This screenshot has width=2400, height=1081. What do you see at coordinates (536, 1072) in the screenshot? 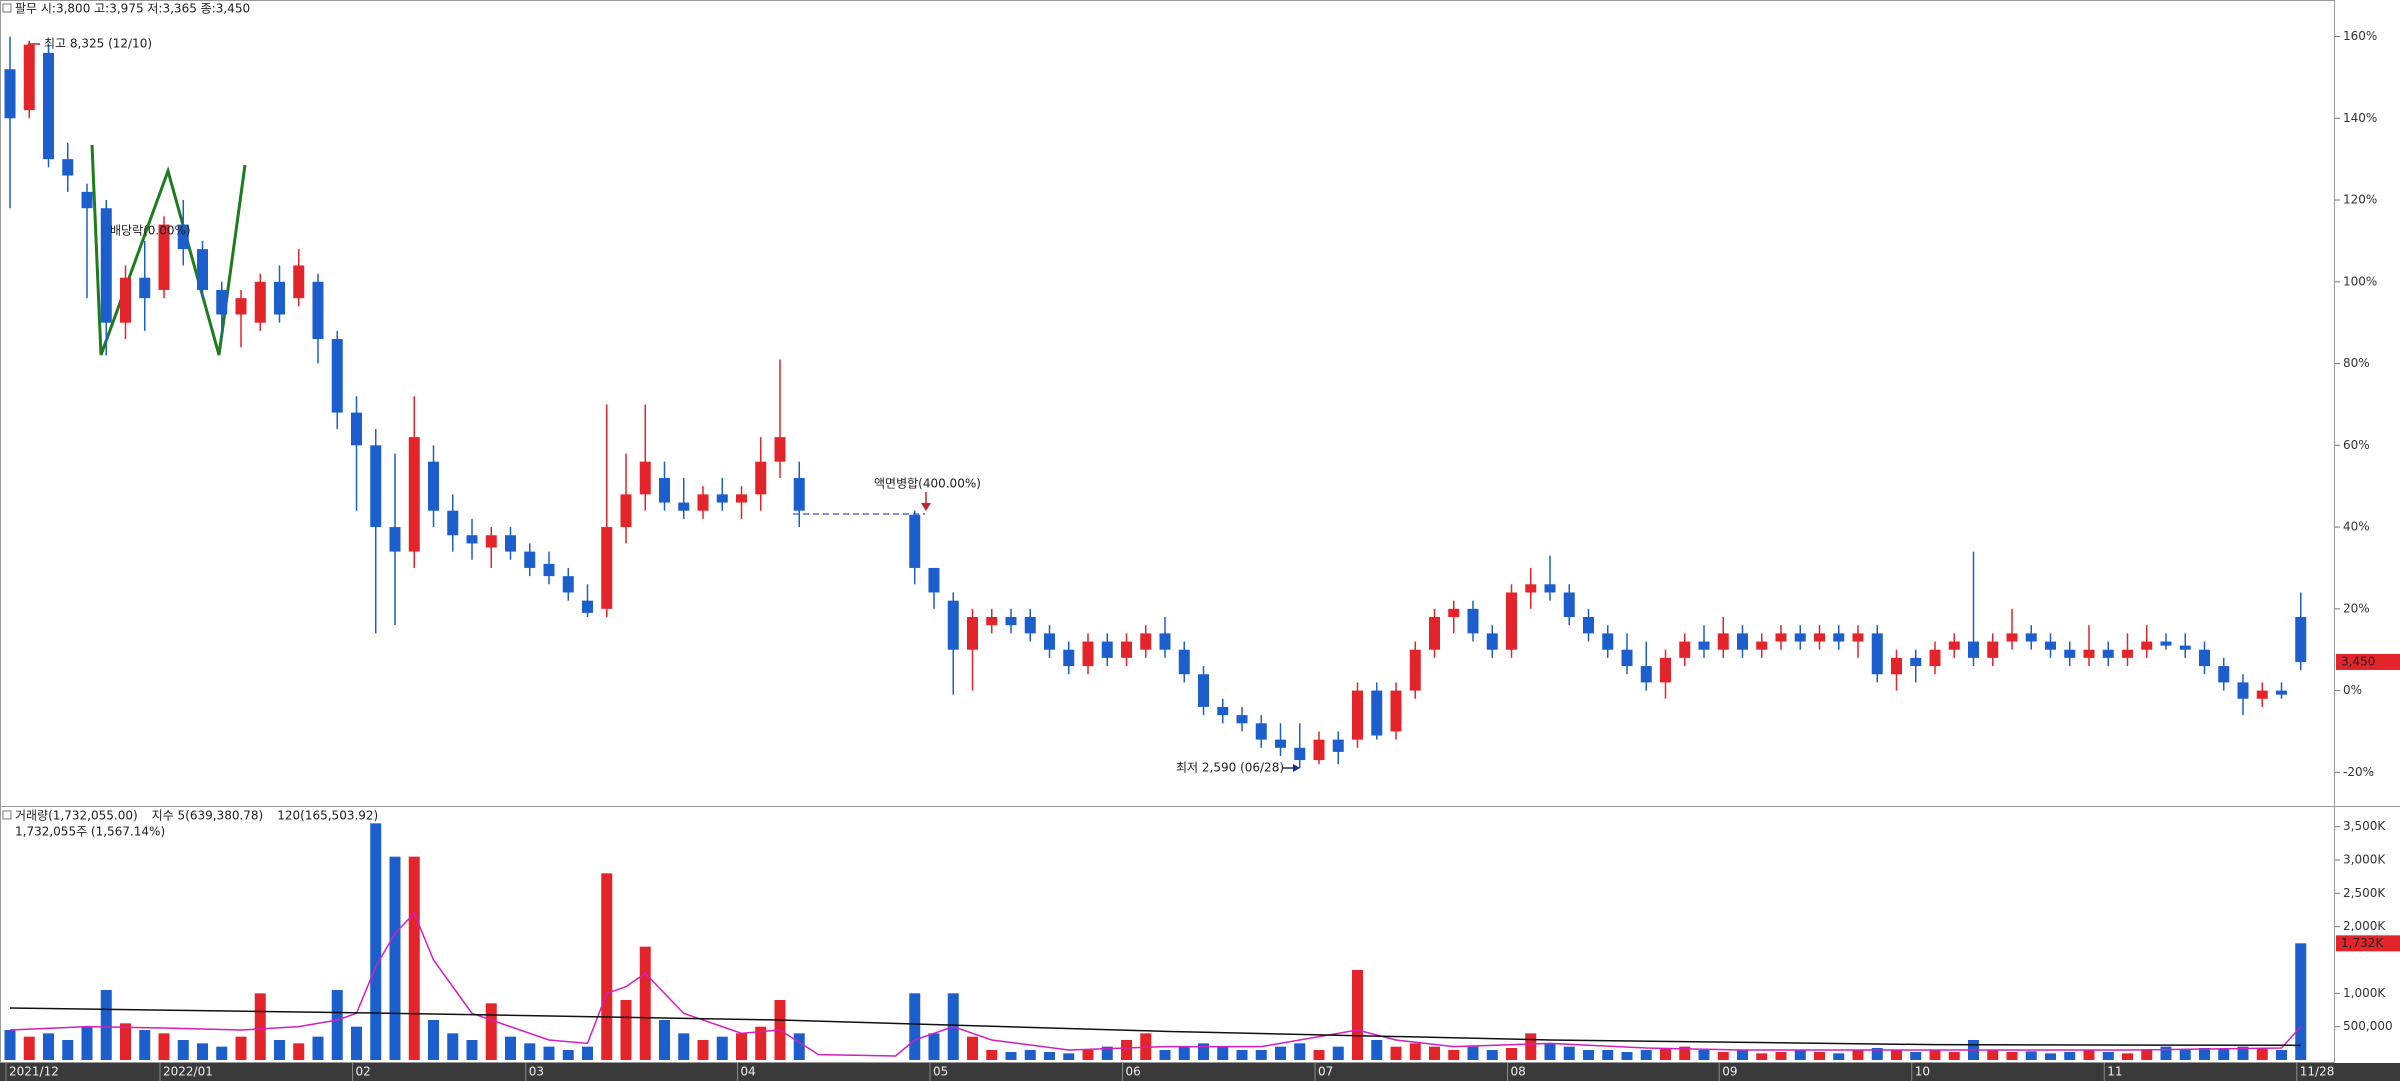
I see `x-tick-label: 03` at bounding box center [536, 1072].